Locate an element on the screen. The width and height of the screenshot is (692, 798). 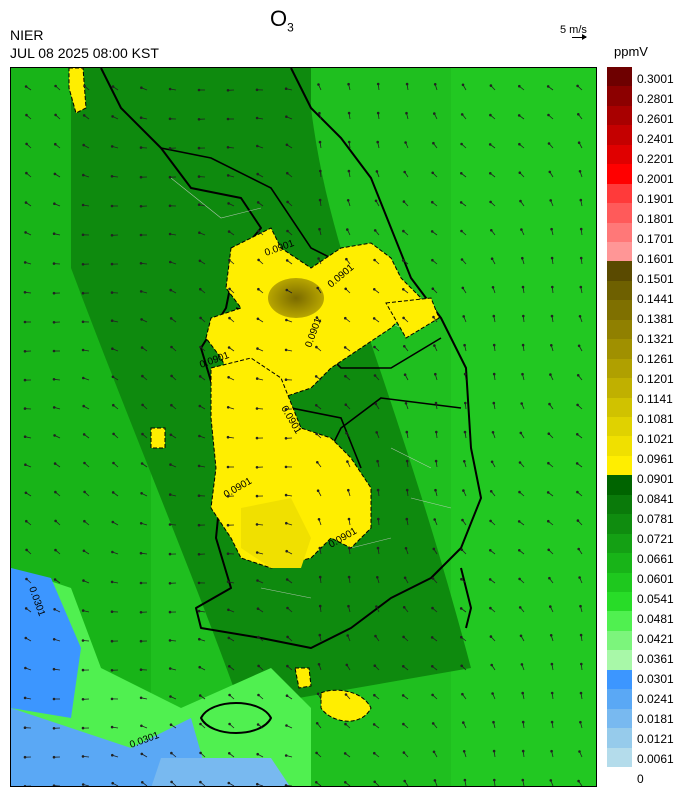
legend-label: 0.2601 is located at coordinates (655, 119).